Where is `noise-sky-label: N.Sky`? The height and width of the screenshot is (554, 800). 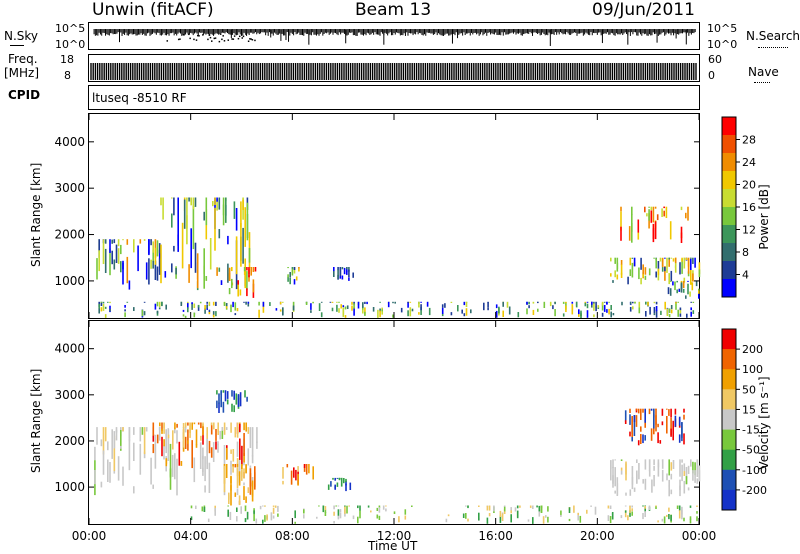 noise-sky-label: N.Sky is located at coordinates (21, 36).